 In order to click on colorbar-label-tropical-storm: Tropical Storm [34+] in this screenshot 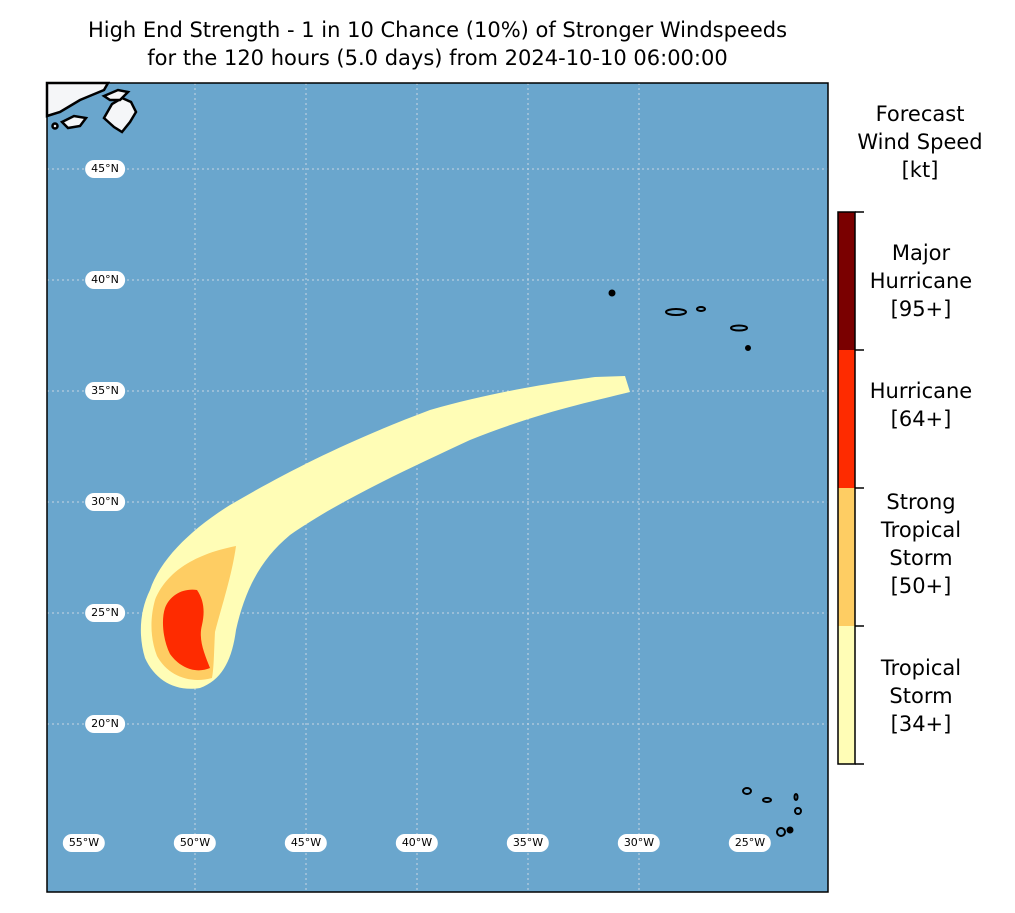, I will do `click(921, 696)`.